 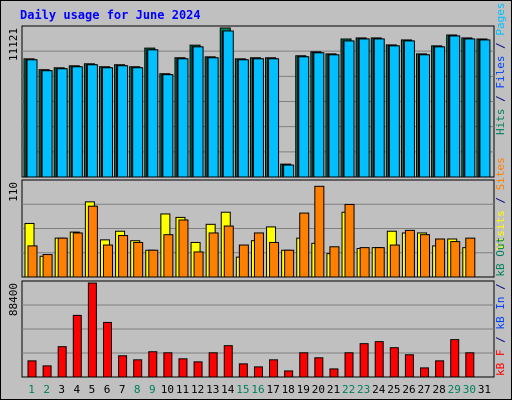 I want to click on x-tick-label: 7, so click(x=122, y=389).